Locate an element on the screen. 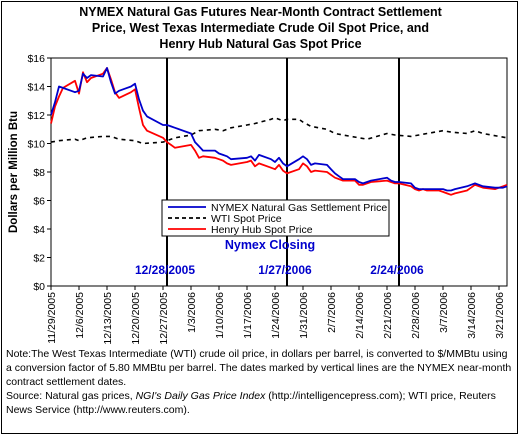 Image resolution: width=521 pixels, height=437 pixels. x-tick-label: 2/14/2006 is located at coordinates (360, 315).